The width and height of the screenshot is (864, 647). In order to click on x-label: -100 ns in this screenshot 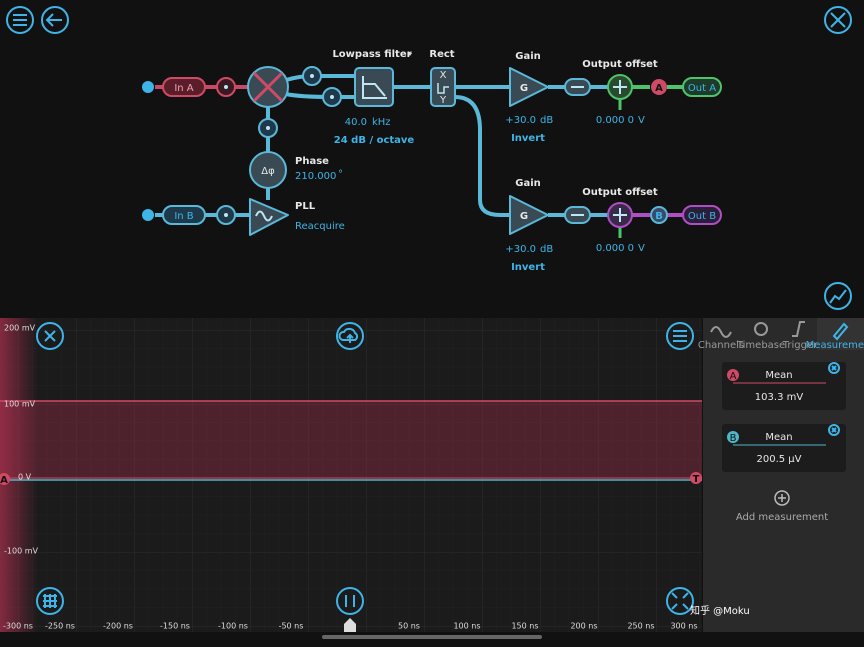, I will do `click(233, 626)`.